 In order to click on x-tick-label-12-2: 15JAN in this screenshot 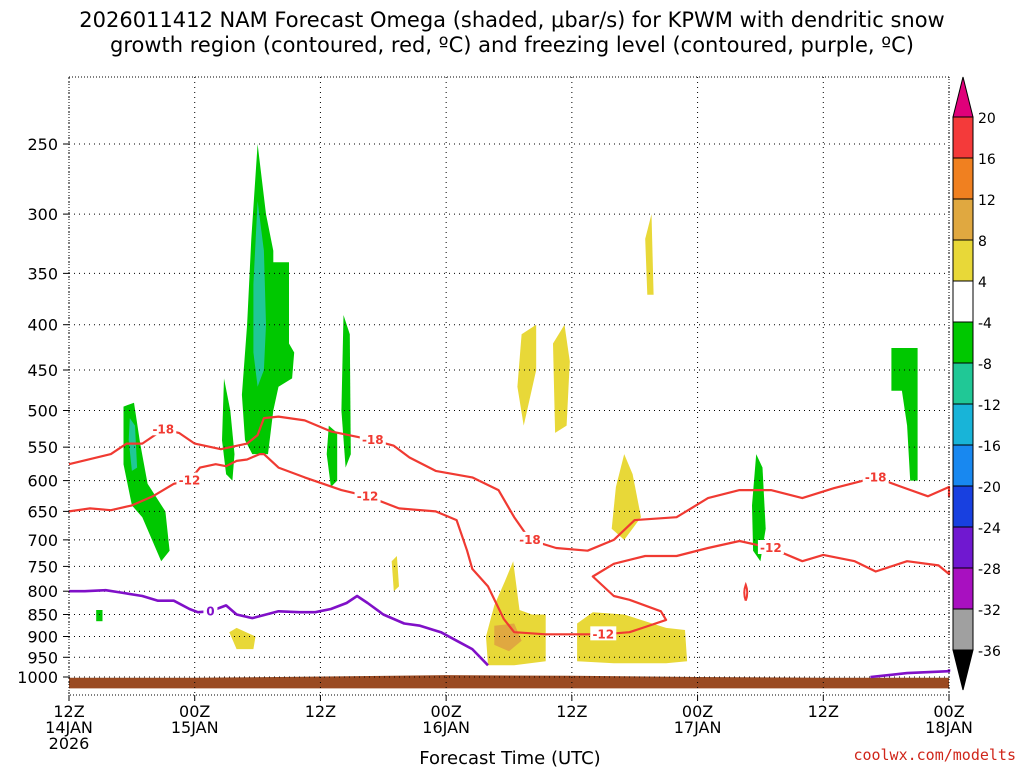, I will do `click(195, 727)`.